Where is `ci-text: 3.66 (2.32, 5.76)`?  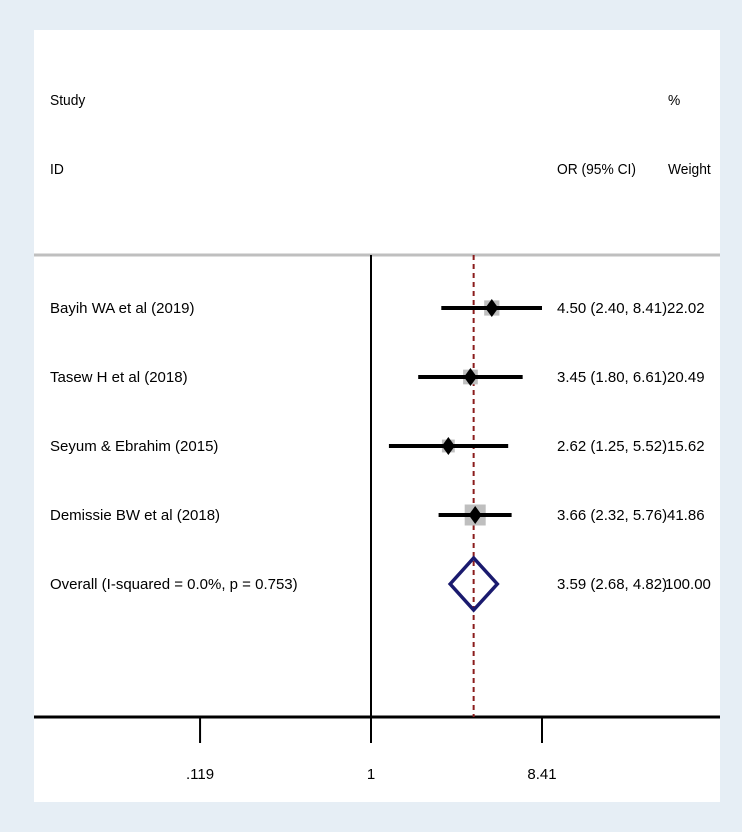 ci-text: 3.66 (2.32, 5.76) is located at coordinates (612, 515).